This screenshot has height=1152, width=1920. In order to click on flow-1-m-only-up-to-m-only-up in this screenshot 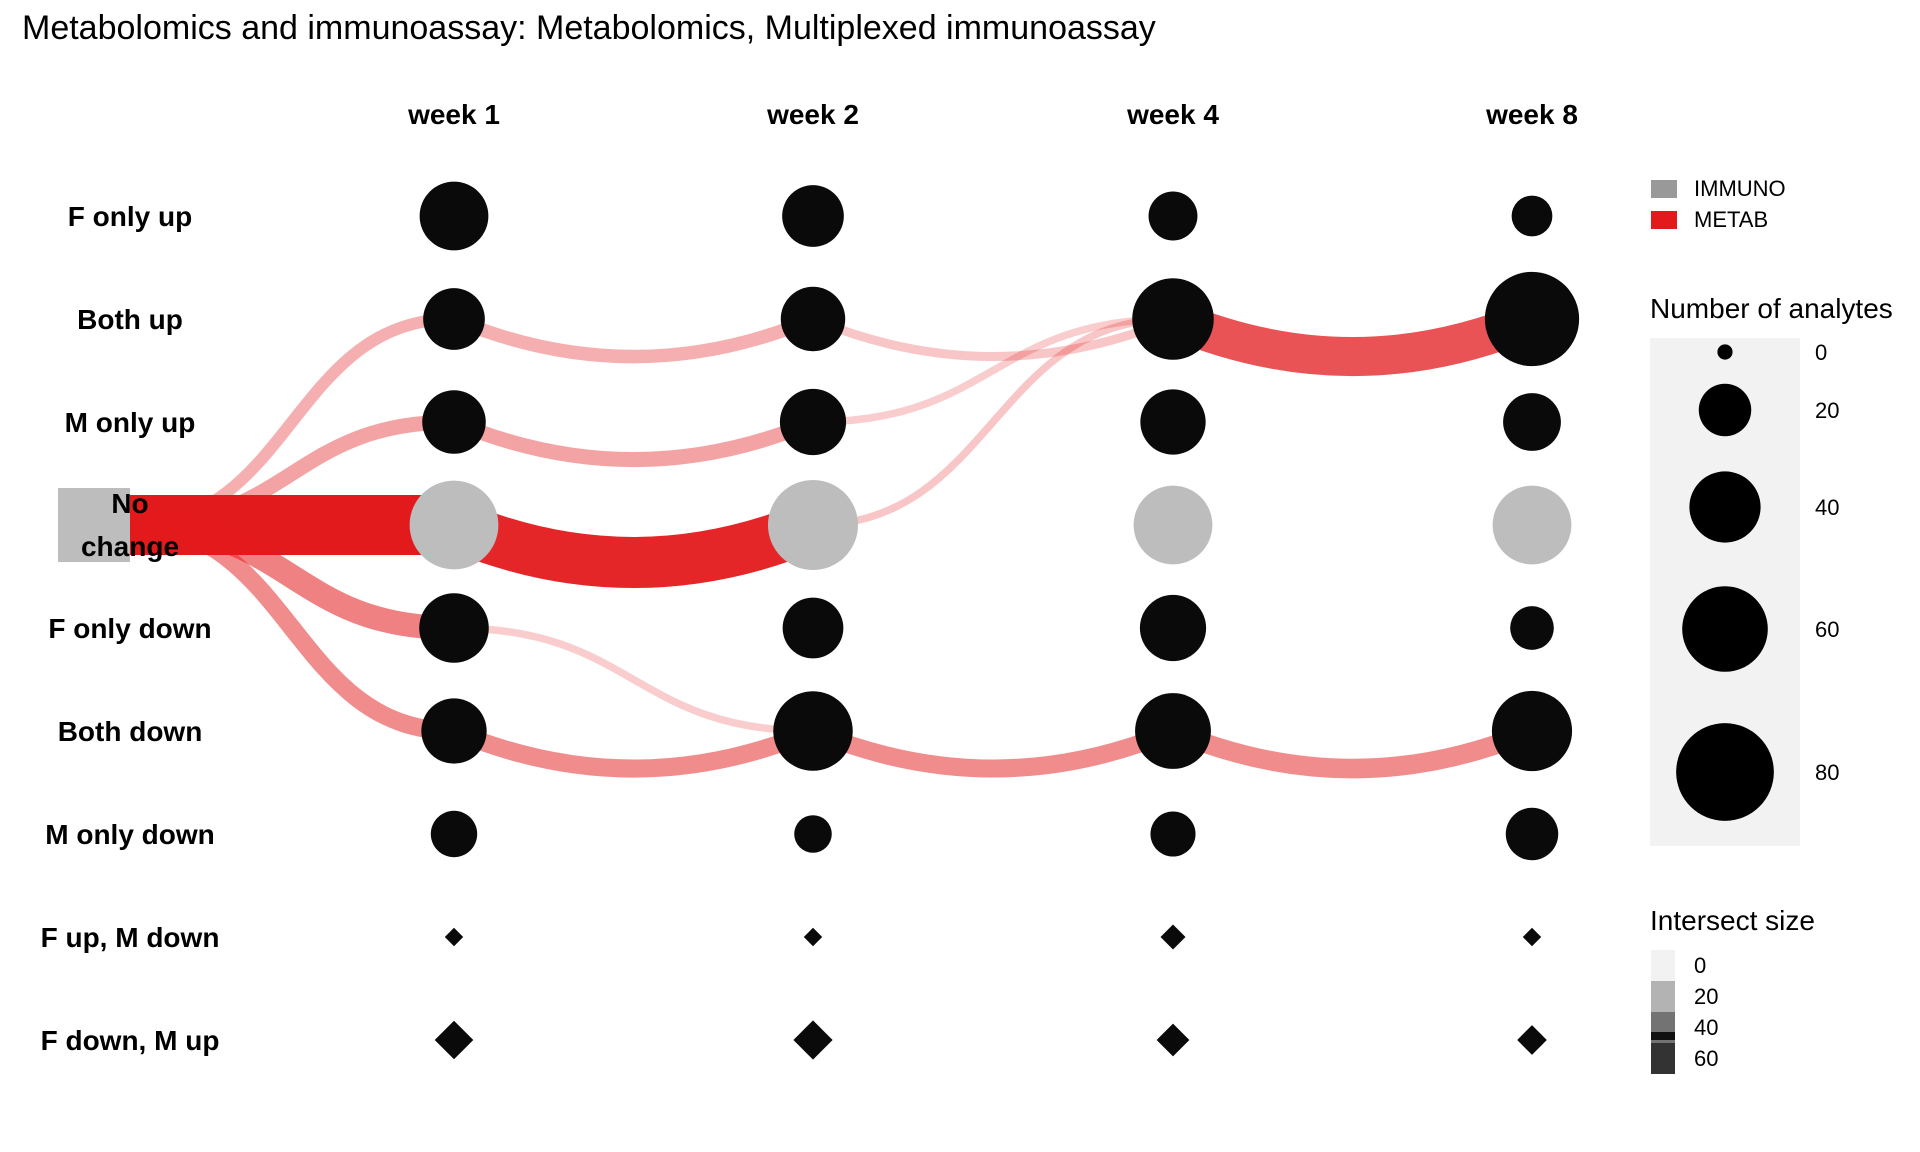, I will do `click(633, 441)`.